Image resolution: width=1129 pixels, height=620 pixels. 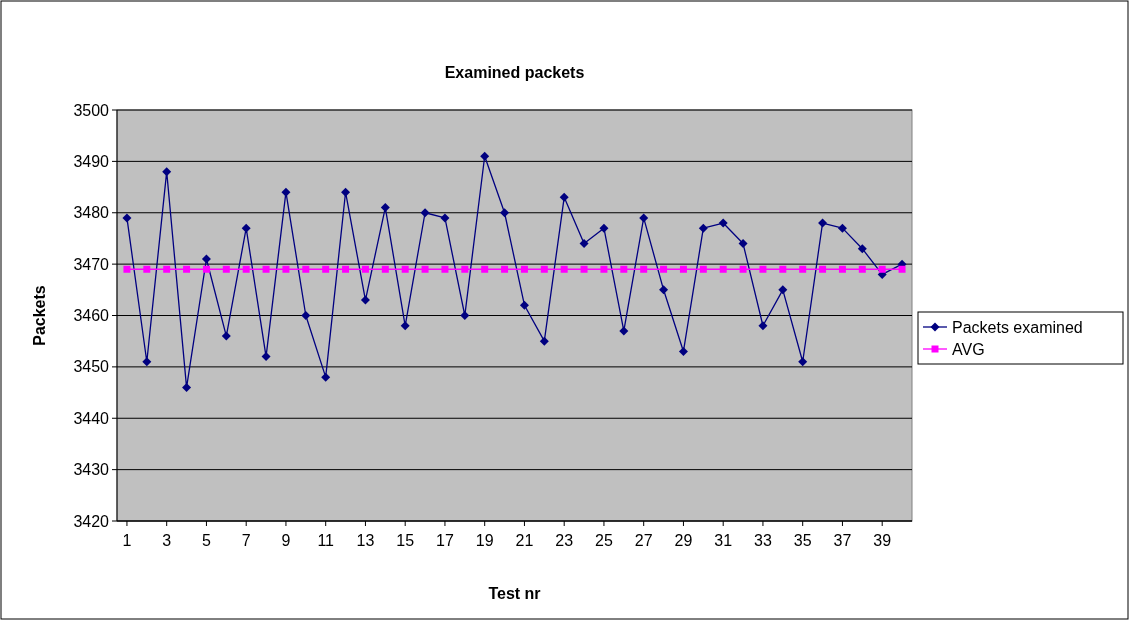 I want to click on legend-label: Packets examined, so click(x=1017, y=327).